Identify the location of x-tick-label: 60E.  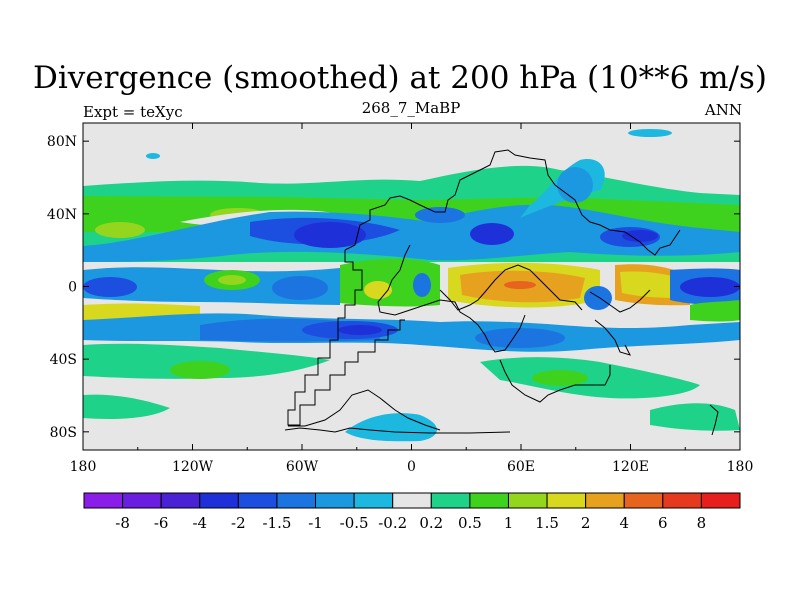
(521, 467).